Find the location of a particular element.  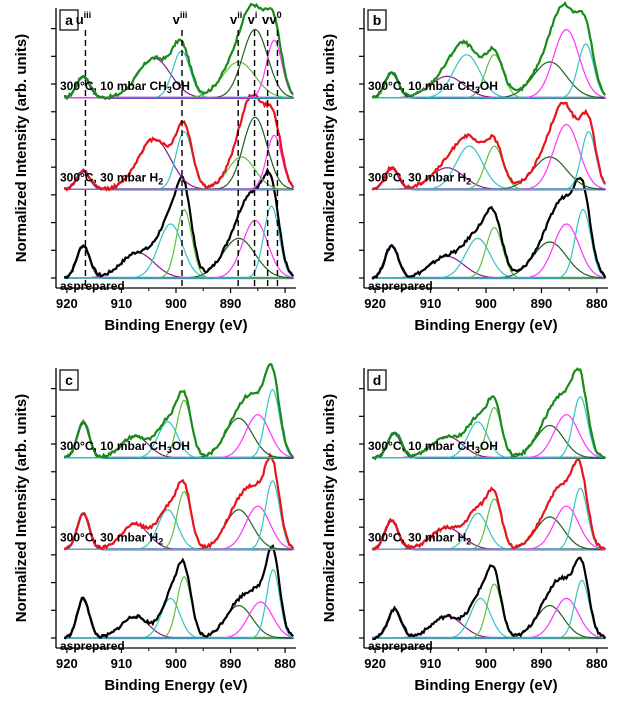

panel-letter: a is located at coordinates (69, 20).